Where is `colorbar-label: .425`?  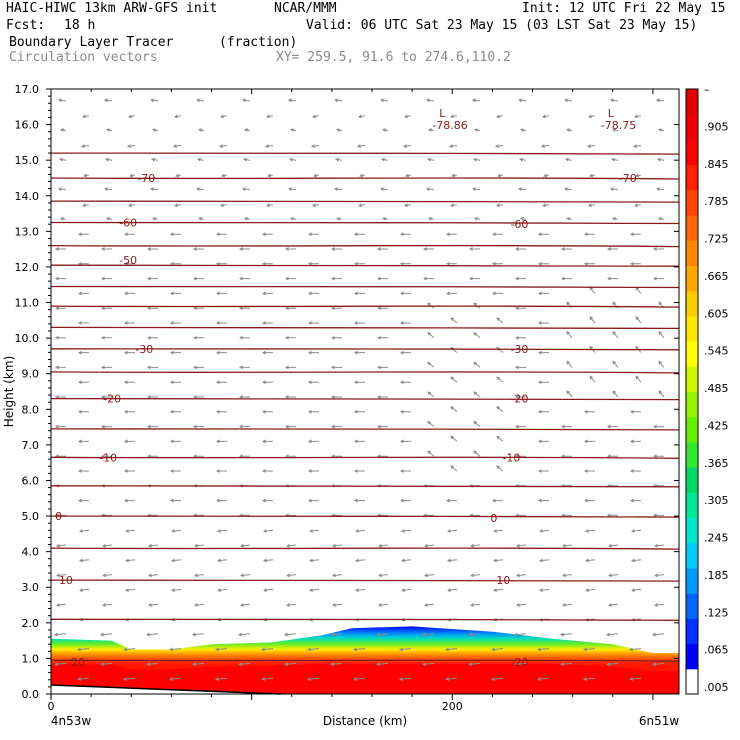 colorbar-label: .425 is located at coordinates (716, 425).